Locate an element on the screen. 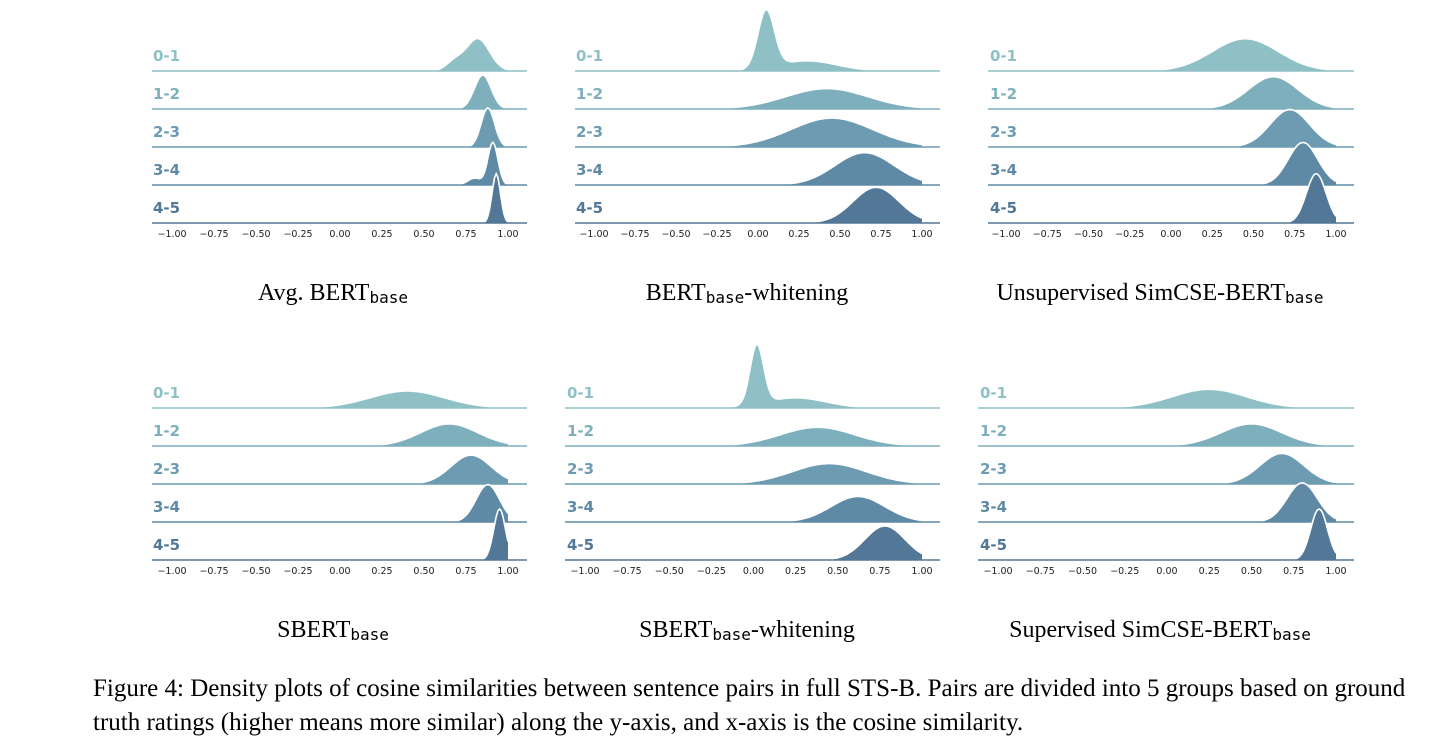 The image size is (1455, 740). plot-title-suffix: -whitening is located at coordinates (802, 630).